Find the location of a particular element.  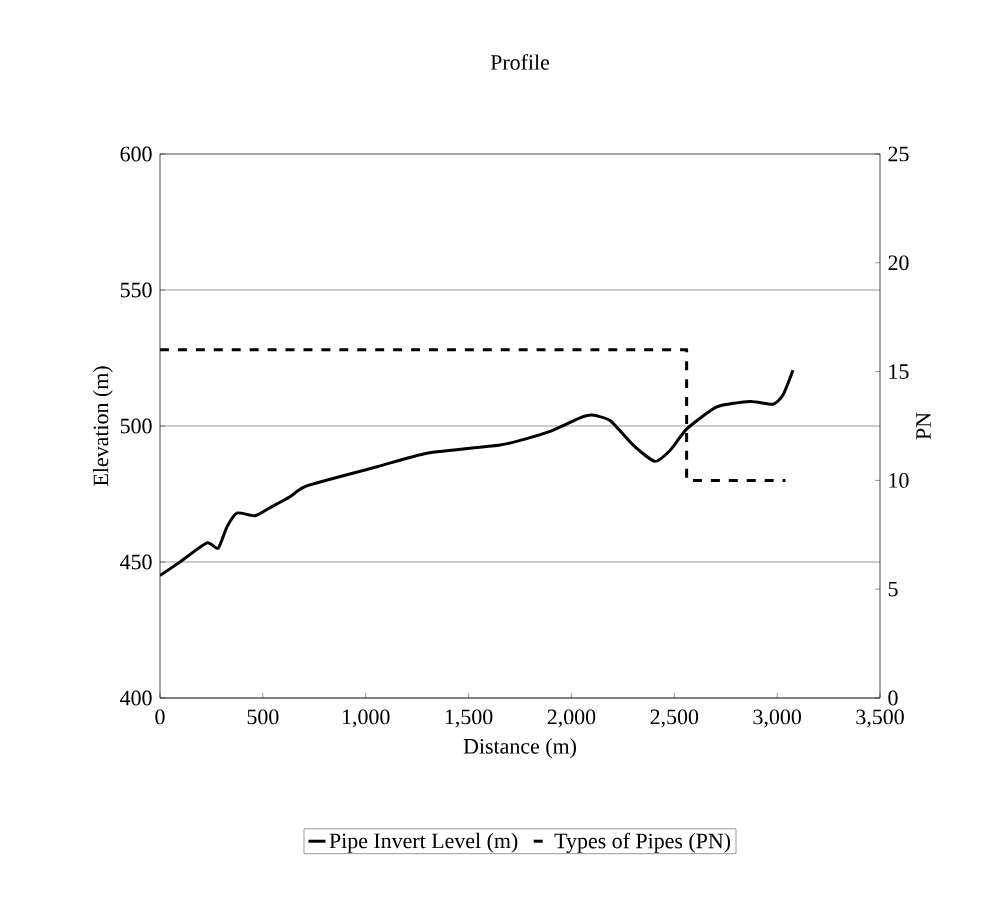

y2-tick-label: 20 is located at coordinates (898, 263).